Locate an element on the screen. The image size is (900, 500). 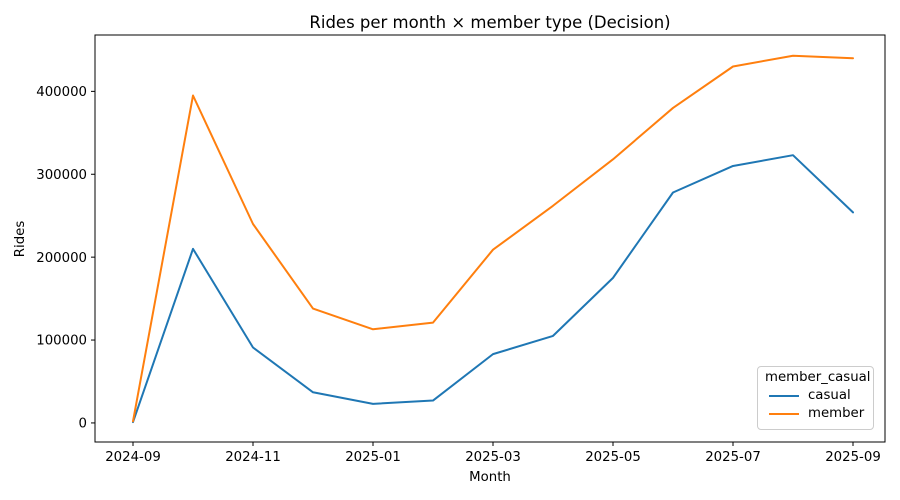
legend-title: member_casual is located at coordinates (818, 377).